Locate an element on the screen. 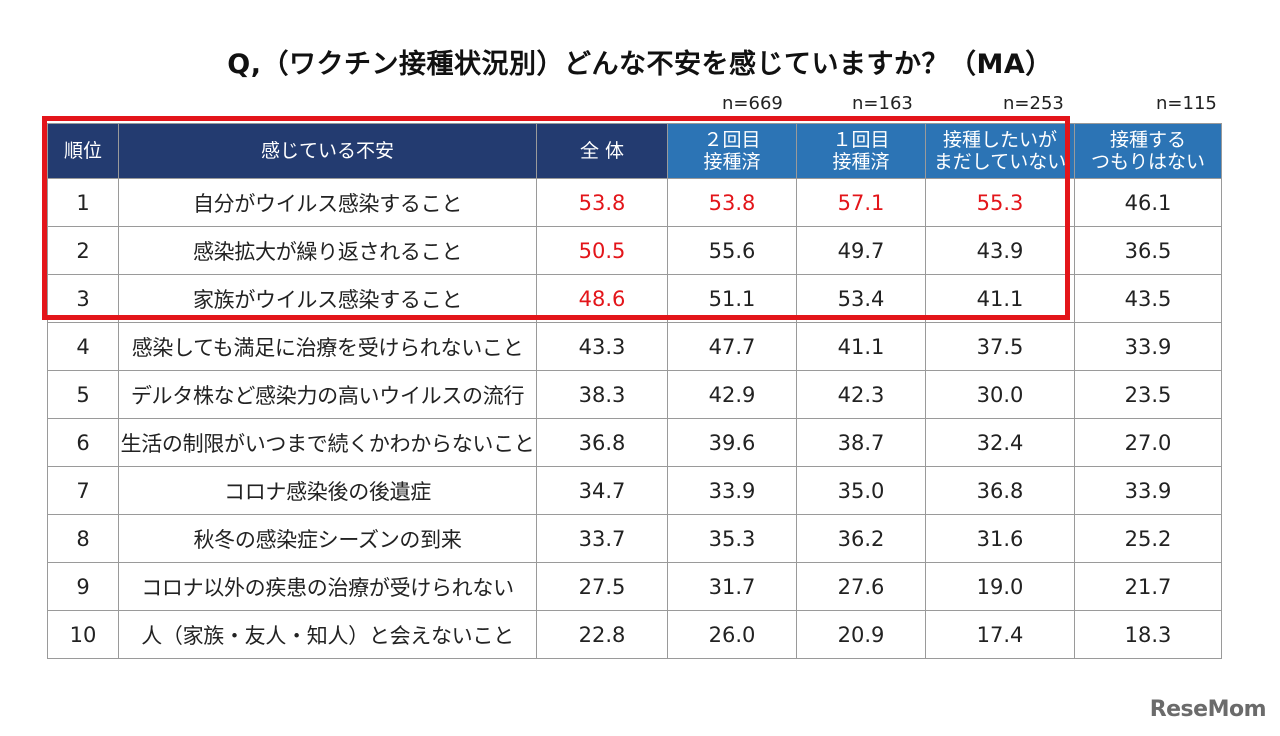 This screenshot has width=1280, height=736. rank-cell: 7 is located at coordinates (83, 490).